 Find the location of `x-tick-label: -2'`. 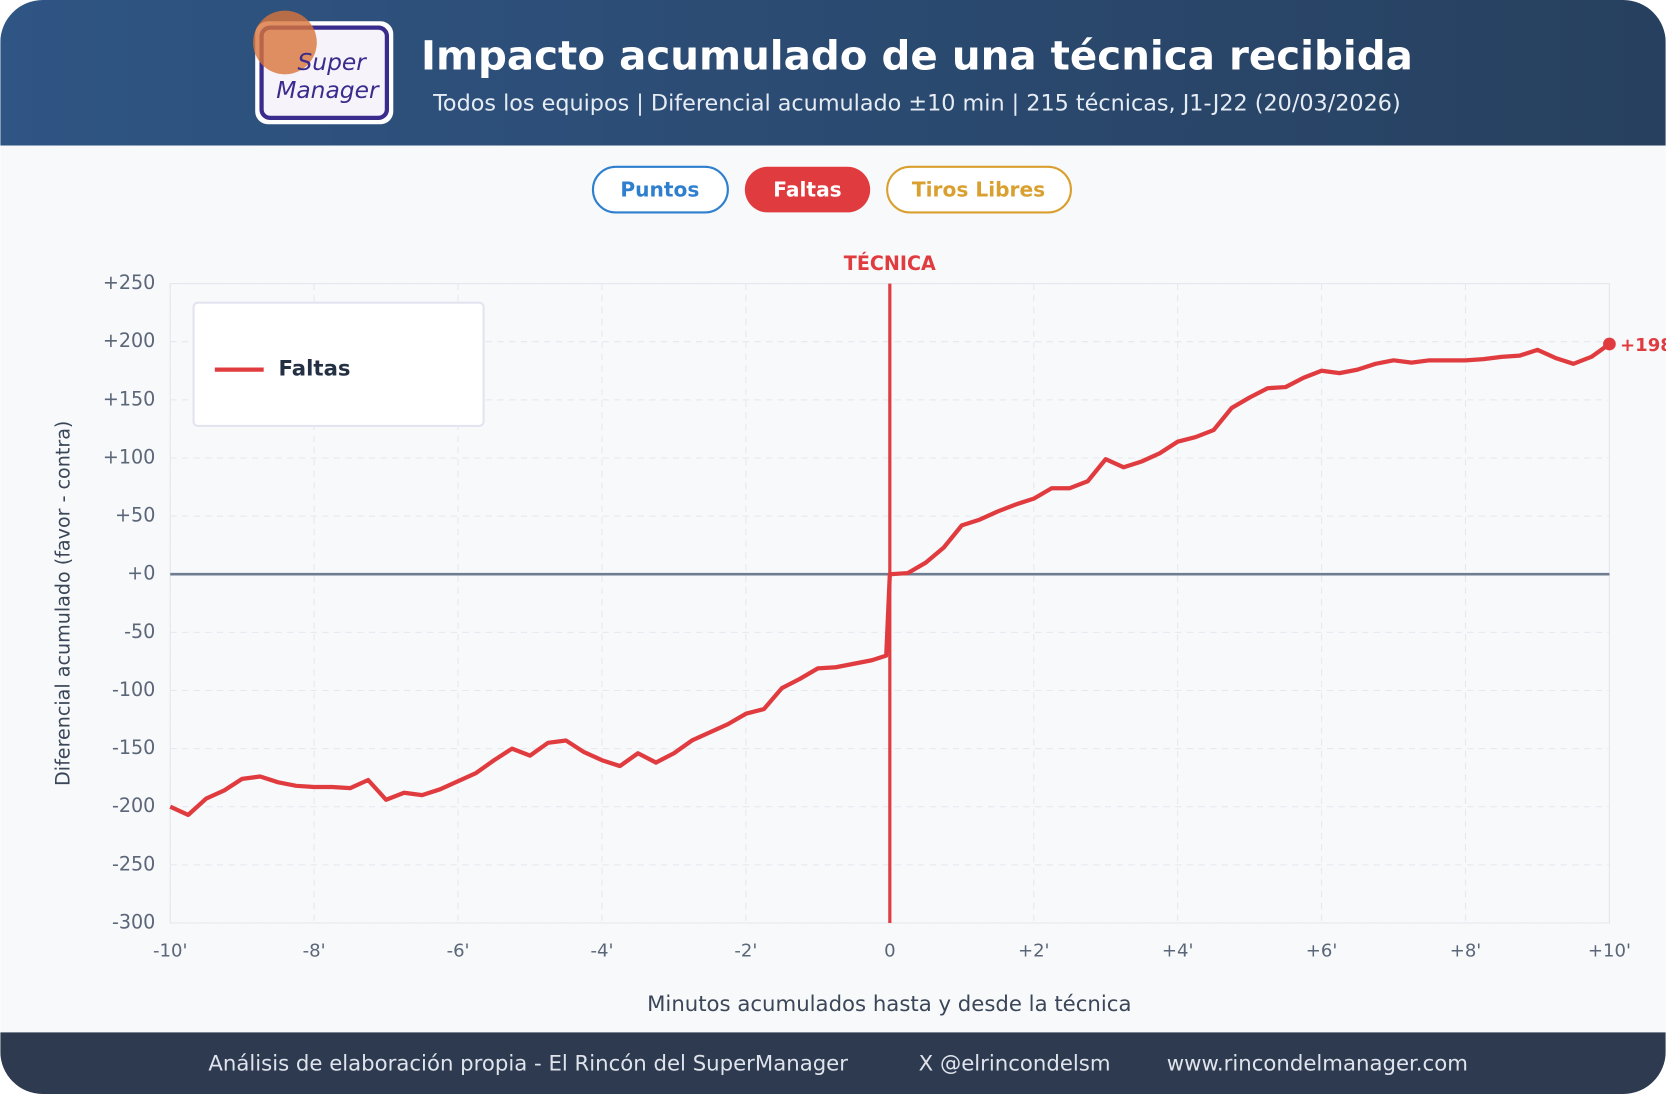

x-tick-label: -2' is located at coordinates (745, 951).